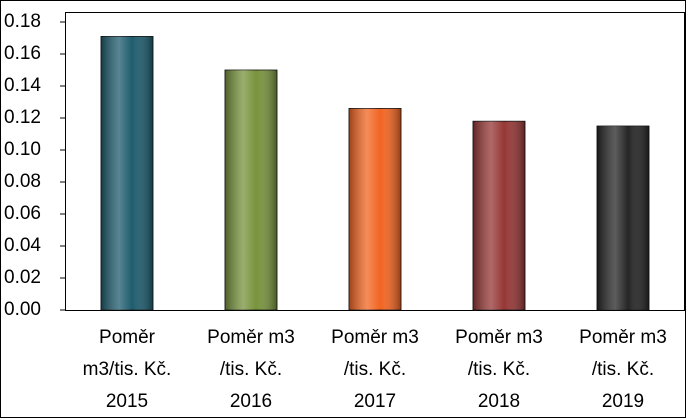 The width and height of the screenshot is (686, 418). Describe the element at coordinates (22, 53) in the screenshot. I see `y-tick-label: 0.16` at that location.